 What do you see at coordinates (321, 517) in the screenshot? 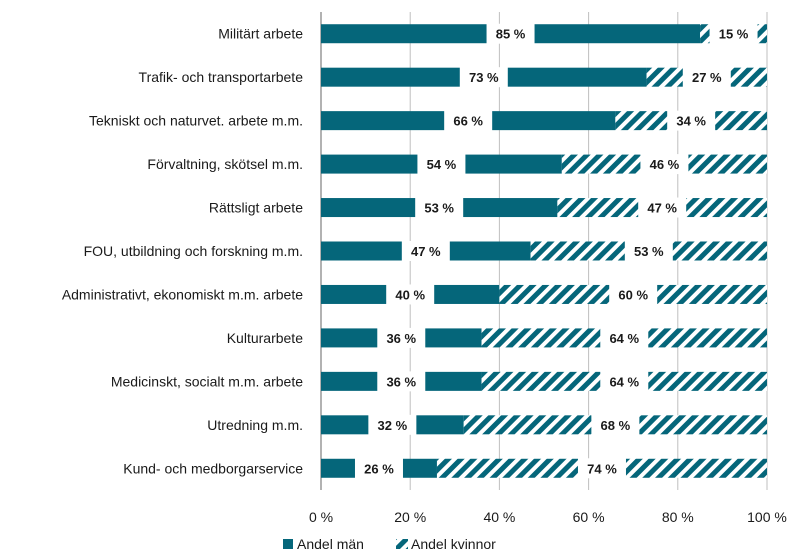
I see `x-tick-label: 0 %` at bounding box center [321, 517].